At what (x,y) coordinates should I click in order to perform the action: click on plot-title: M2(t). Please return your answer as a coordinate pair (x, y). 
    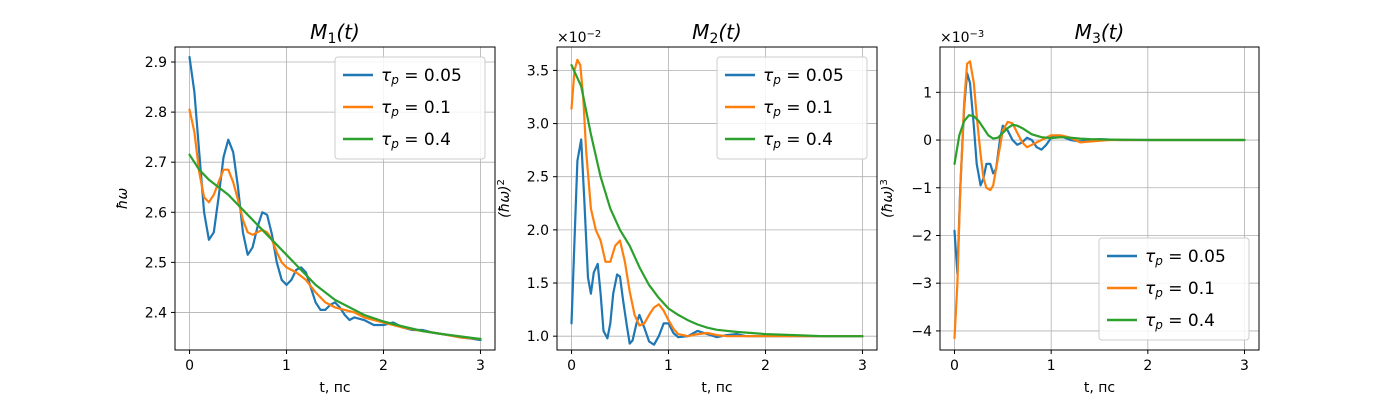
    Looking at the image, I should click on (717, 33).